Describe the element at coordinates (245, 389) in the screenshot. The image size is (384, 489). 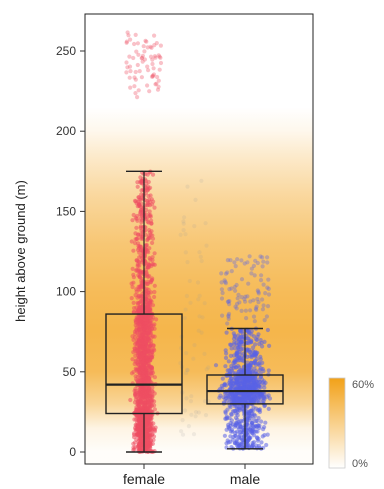
I see `iqr-box-male` at that location.